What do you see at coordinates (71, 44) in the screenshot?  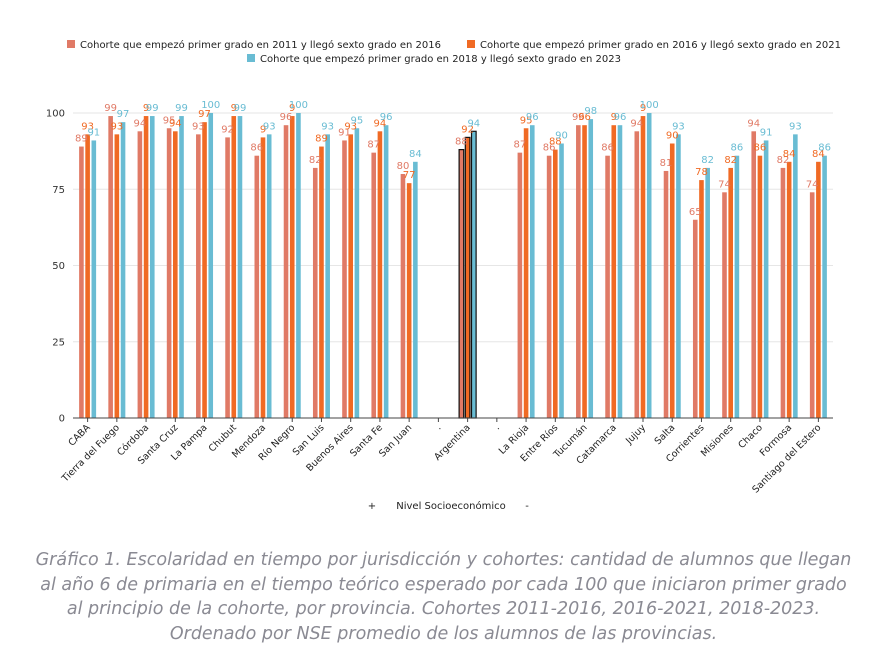 I see `legend-swatch-2011` at bounding box center [71, 44].